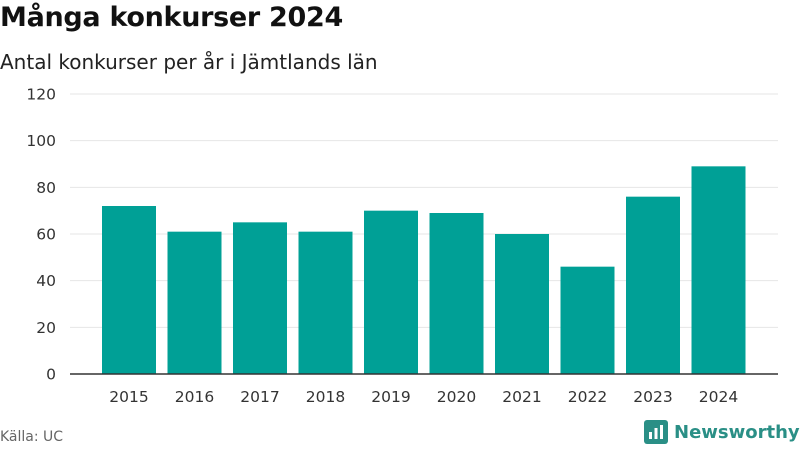 The width and height of the screenshot is (800, 450). Describe the element at coordinates (32, 437) in the screenshot. I see `source-note: Källa: UC` at that location.